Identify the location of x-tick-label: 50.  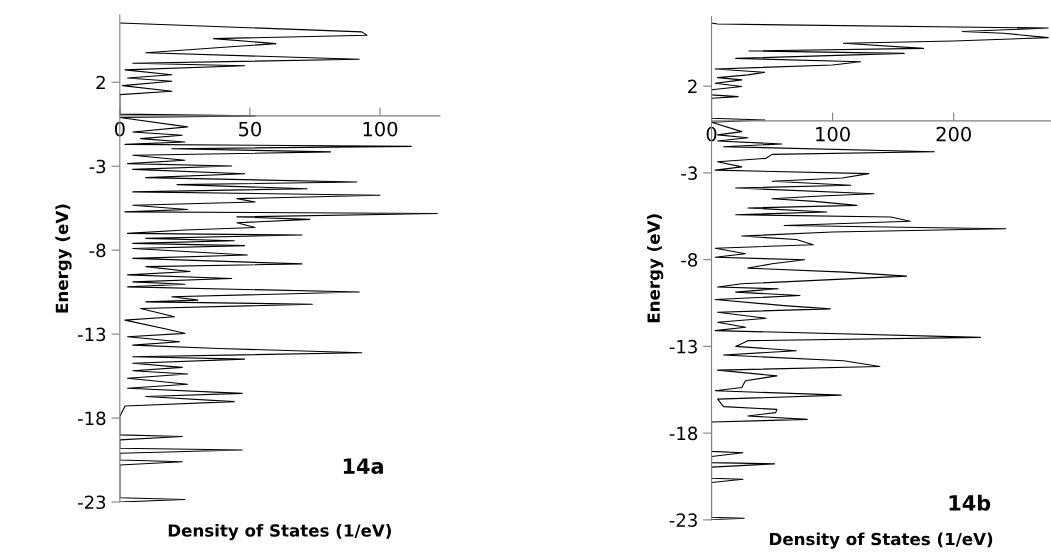
(250, 129).